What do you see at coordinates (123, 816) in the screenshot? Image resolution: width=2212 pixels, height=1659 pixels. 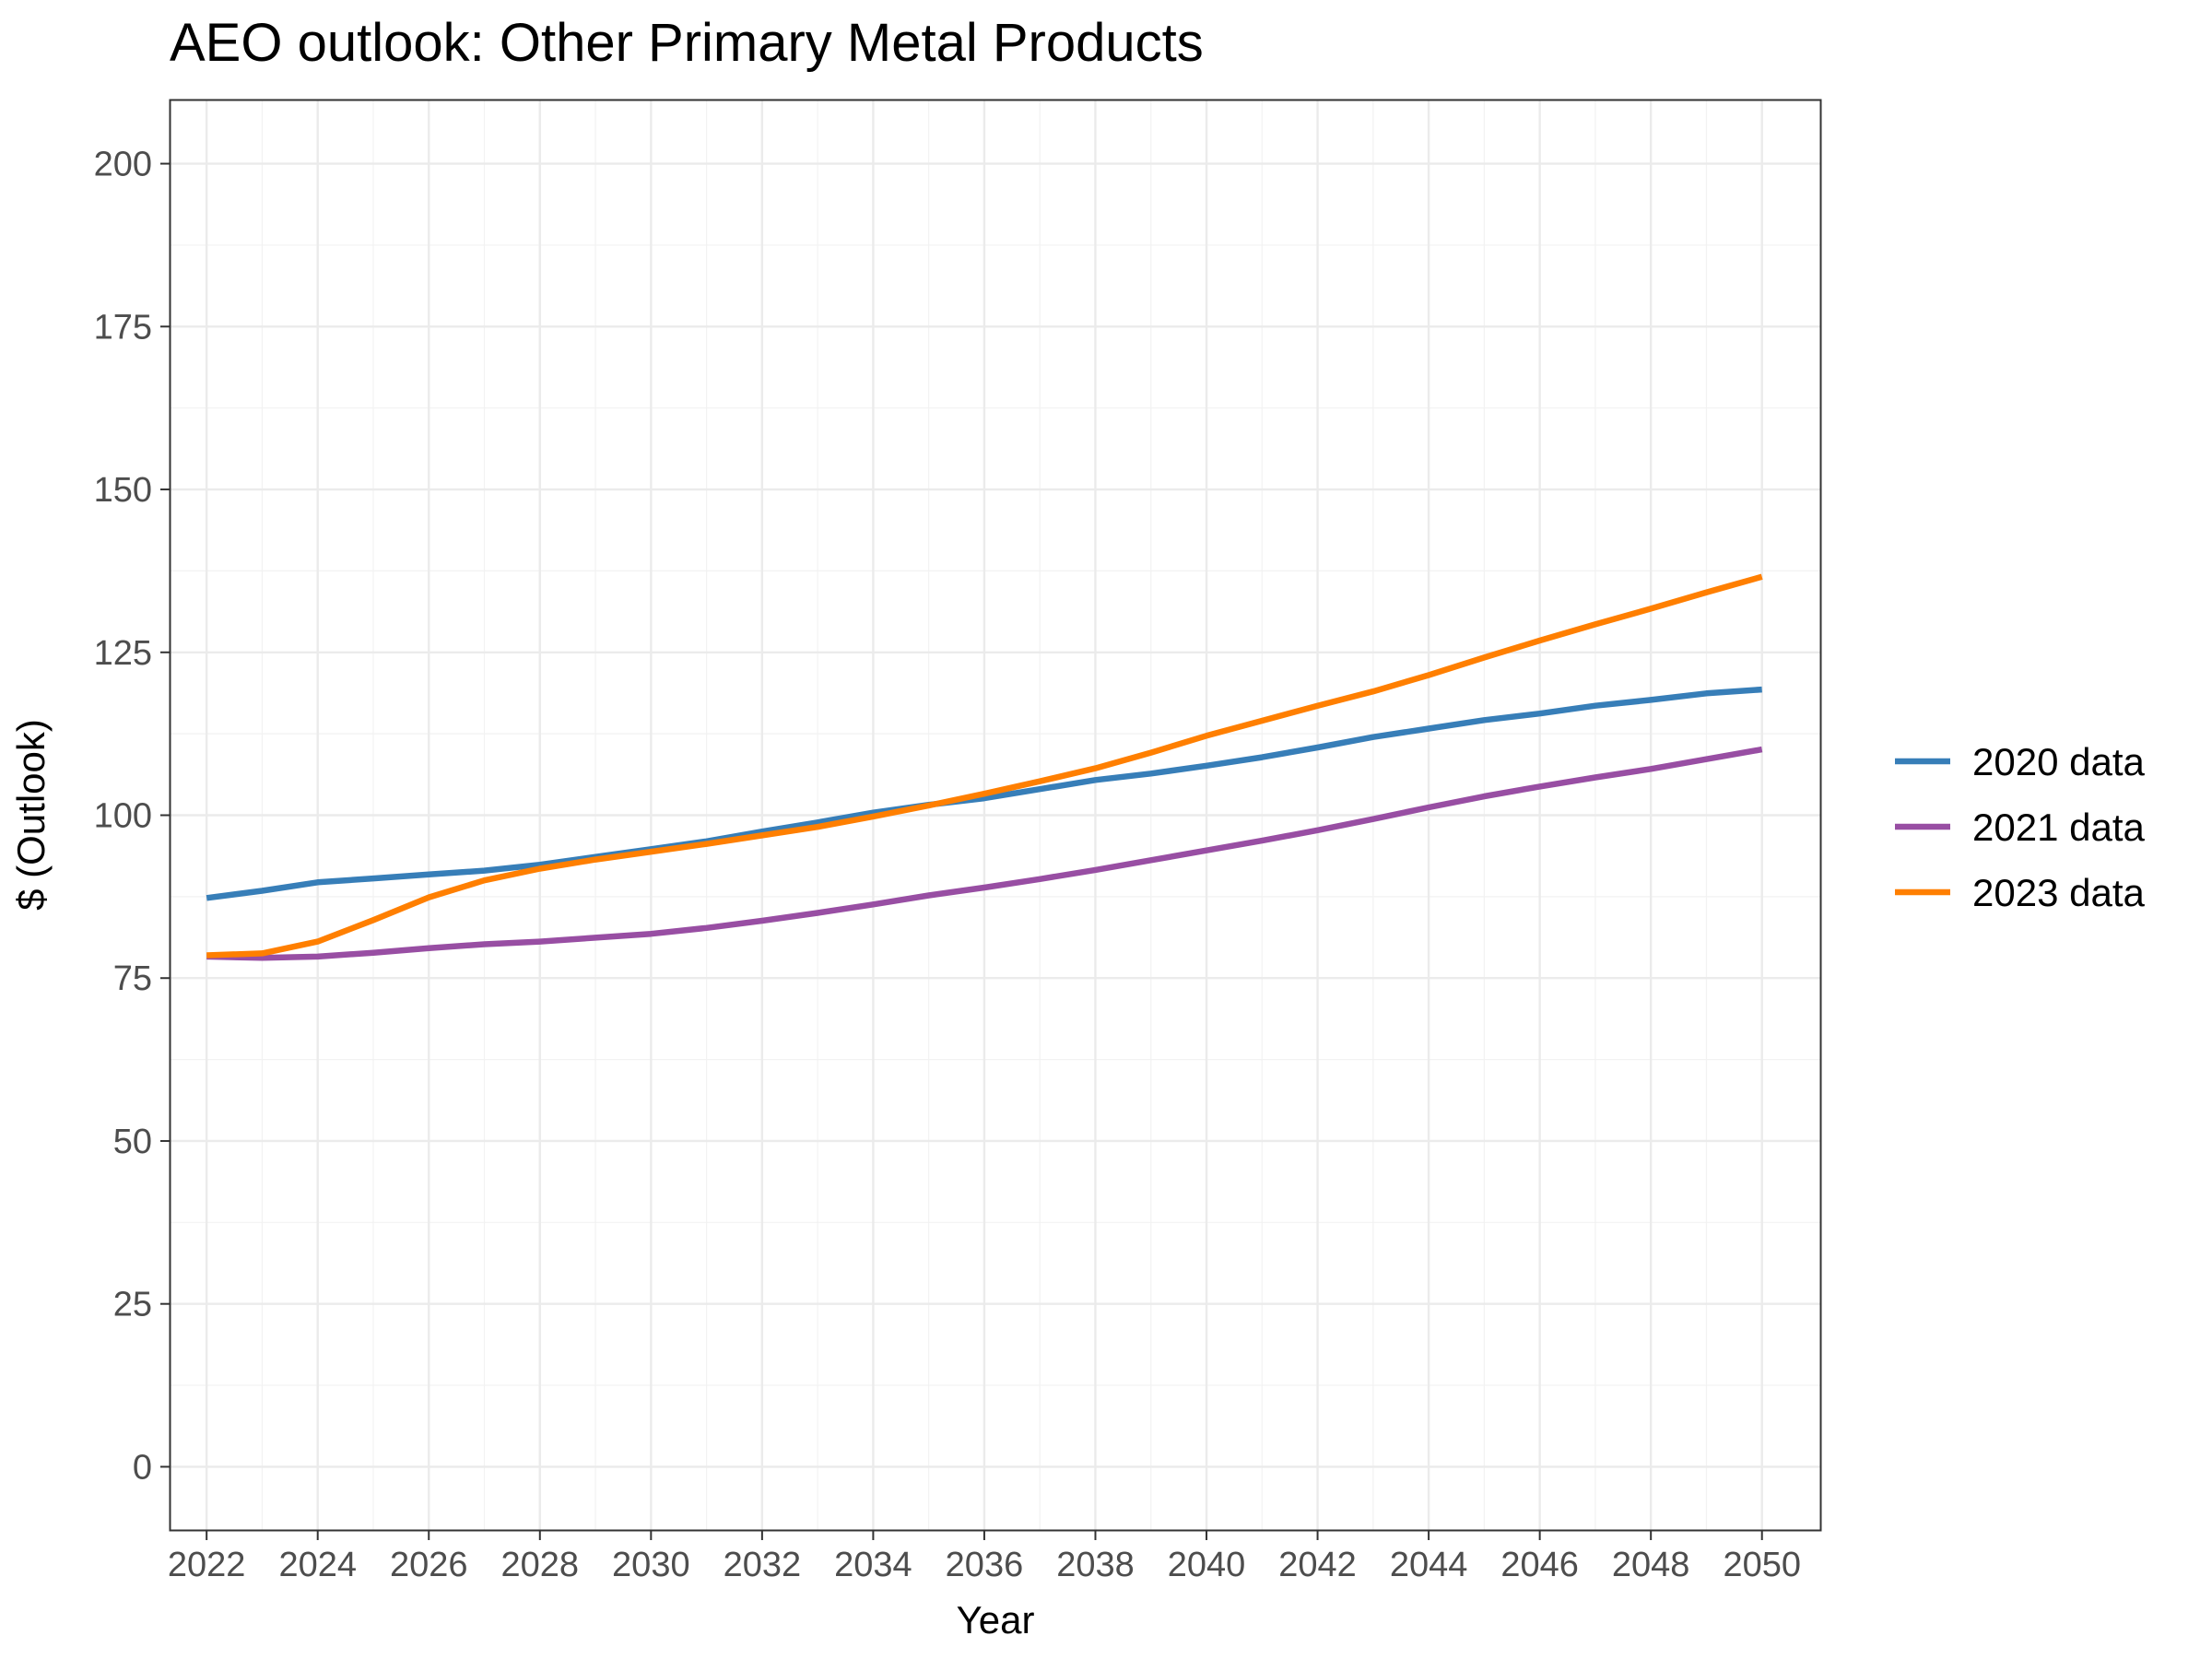 I see `y-tick-label: 100` at bounding box center [123, 816].